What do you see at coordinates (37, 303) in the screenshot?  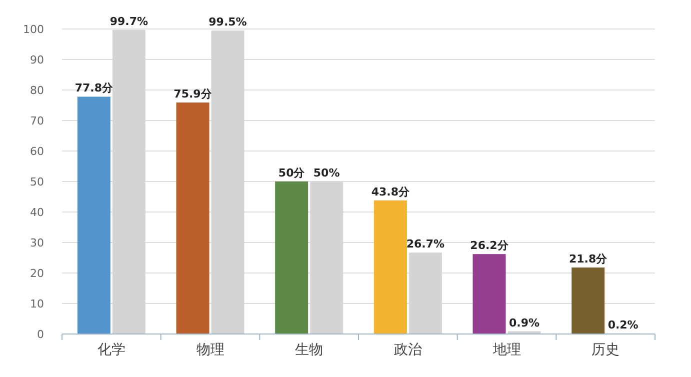 I see `y-tick-label: 10` at bounding box center [37, 303].